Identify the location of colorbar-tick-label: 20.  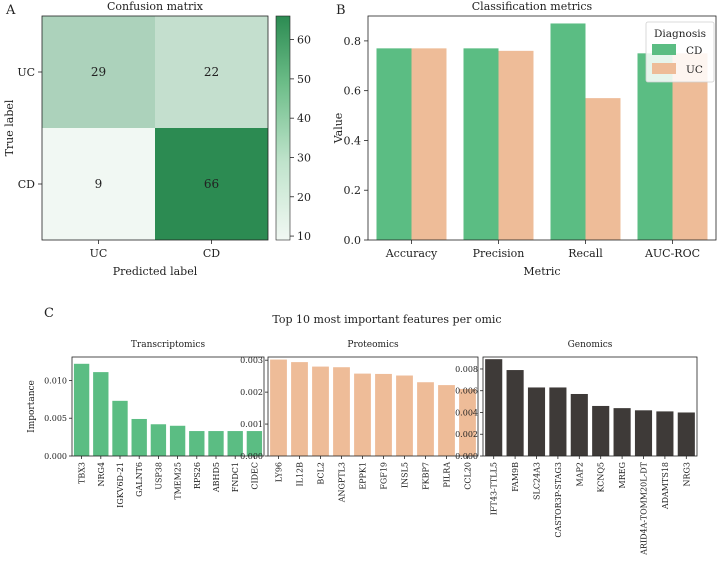
(304, 197).